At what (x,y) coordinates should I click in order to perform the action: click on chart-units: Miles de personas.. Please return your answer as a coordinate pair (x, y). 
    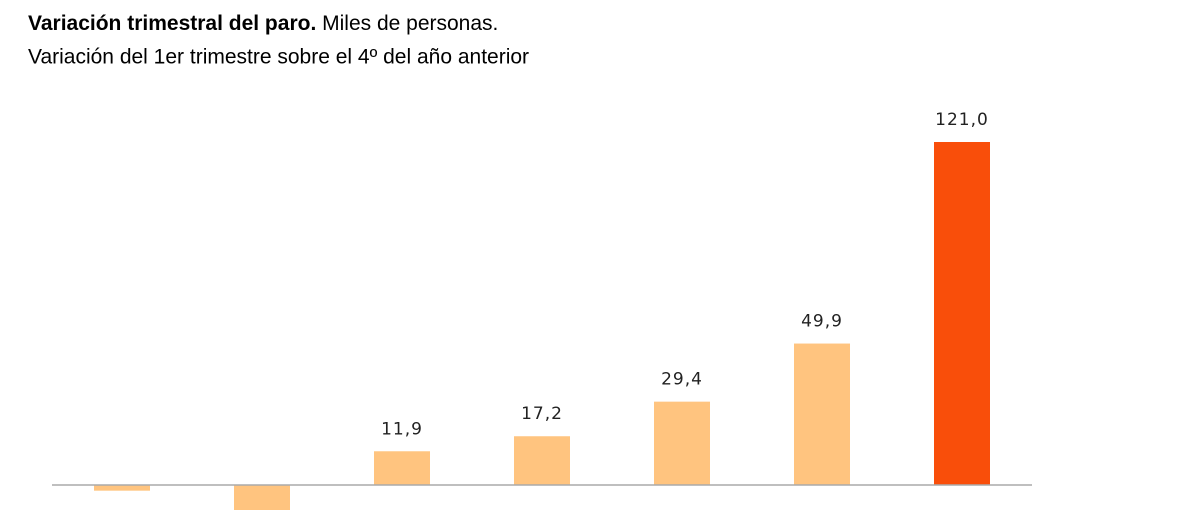
    Looking at the image, I should click on (410, 23).